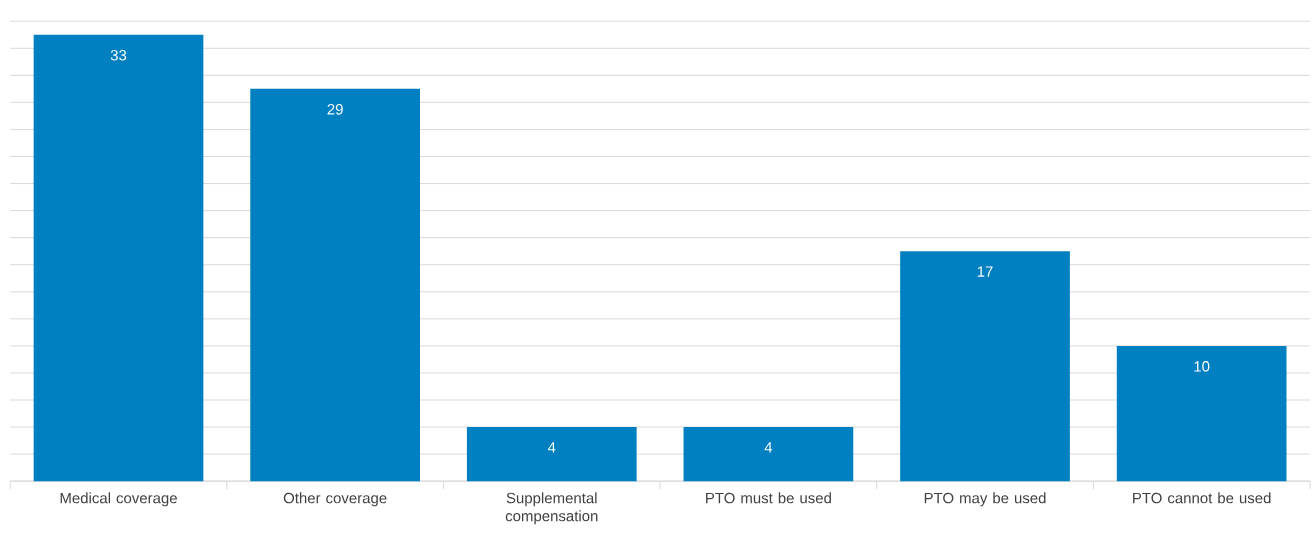 The height and width of the screenshot is (549, 1312). I want to click on x-tick-label: Medical coverage, so click(118, 499).